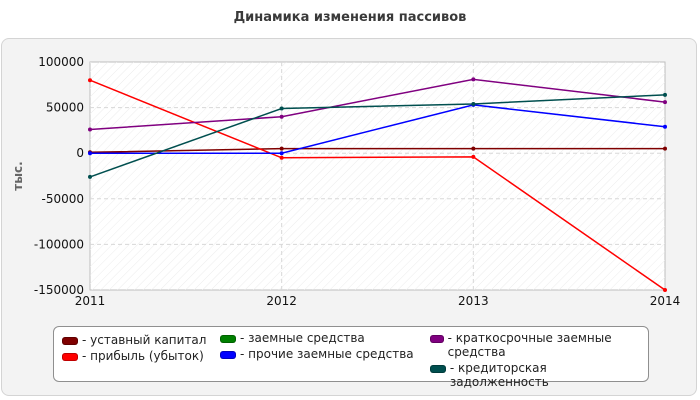 Image resolution: width=700 pixels, height=400 pixels. Describe the element at coordinates (65, 108) in the screenshot. I see `y-tick-label: 50000` at that location.